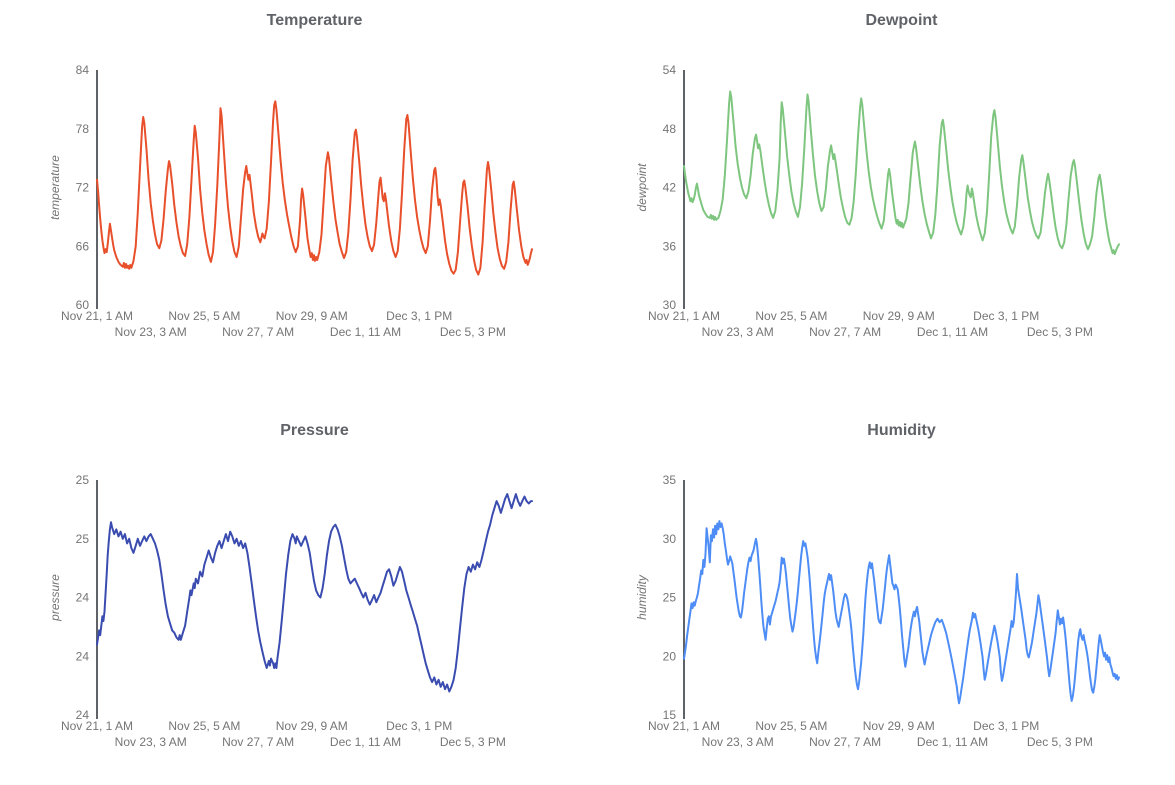 The image size is (1175, 785). I want to click on humidity-y-tick-label: 15, so click(670, 715).